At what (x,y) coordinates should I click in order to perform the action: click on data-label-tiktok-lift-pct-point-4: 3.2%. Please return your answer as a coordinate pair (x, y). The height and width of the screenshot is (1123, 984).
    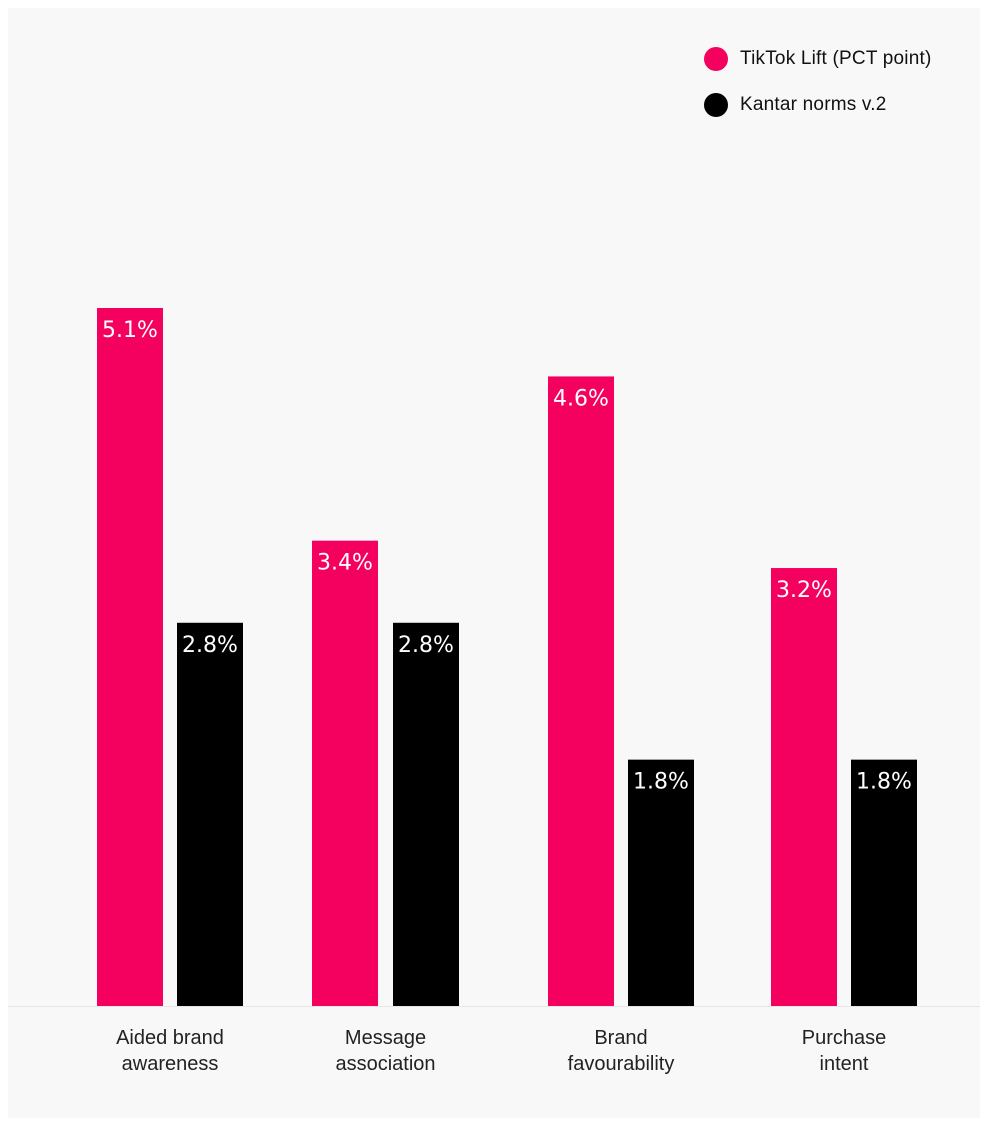
    Looking at the image, I should click on (804, 590).